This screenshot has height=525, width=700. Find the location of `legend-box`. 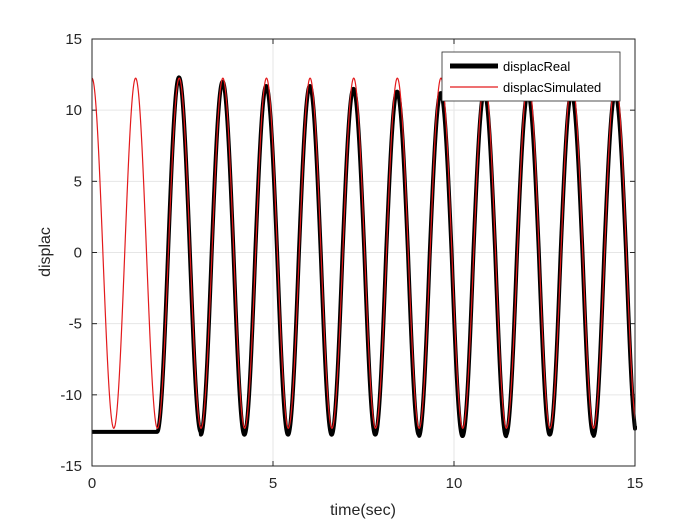

legend-box is located at coordinates (531, 76).